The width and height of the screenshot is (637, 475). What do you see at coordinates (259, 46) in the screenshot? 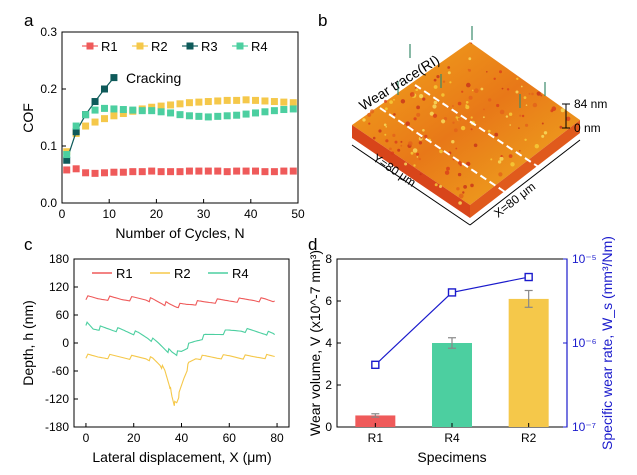
I see `panel-a-legend-label-R4: R4` at bounding box center [259, 46].